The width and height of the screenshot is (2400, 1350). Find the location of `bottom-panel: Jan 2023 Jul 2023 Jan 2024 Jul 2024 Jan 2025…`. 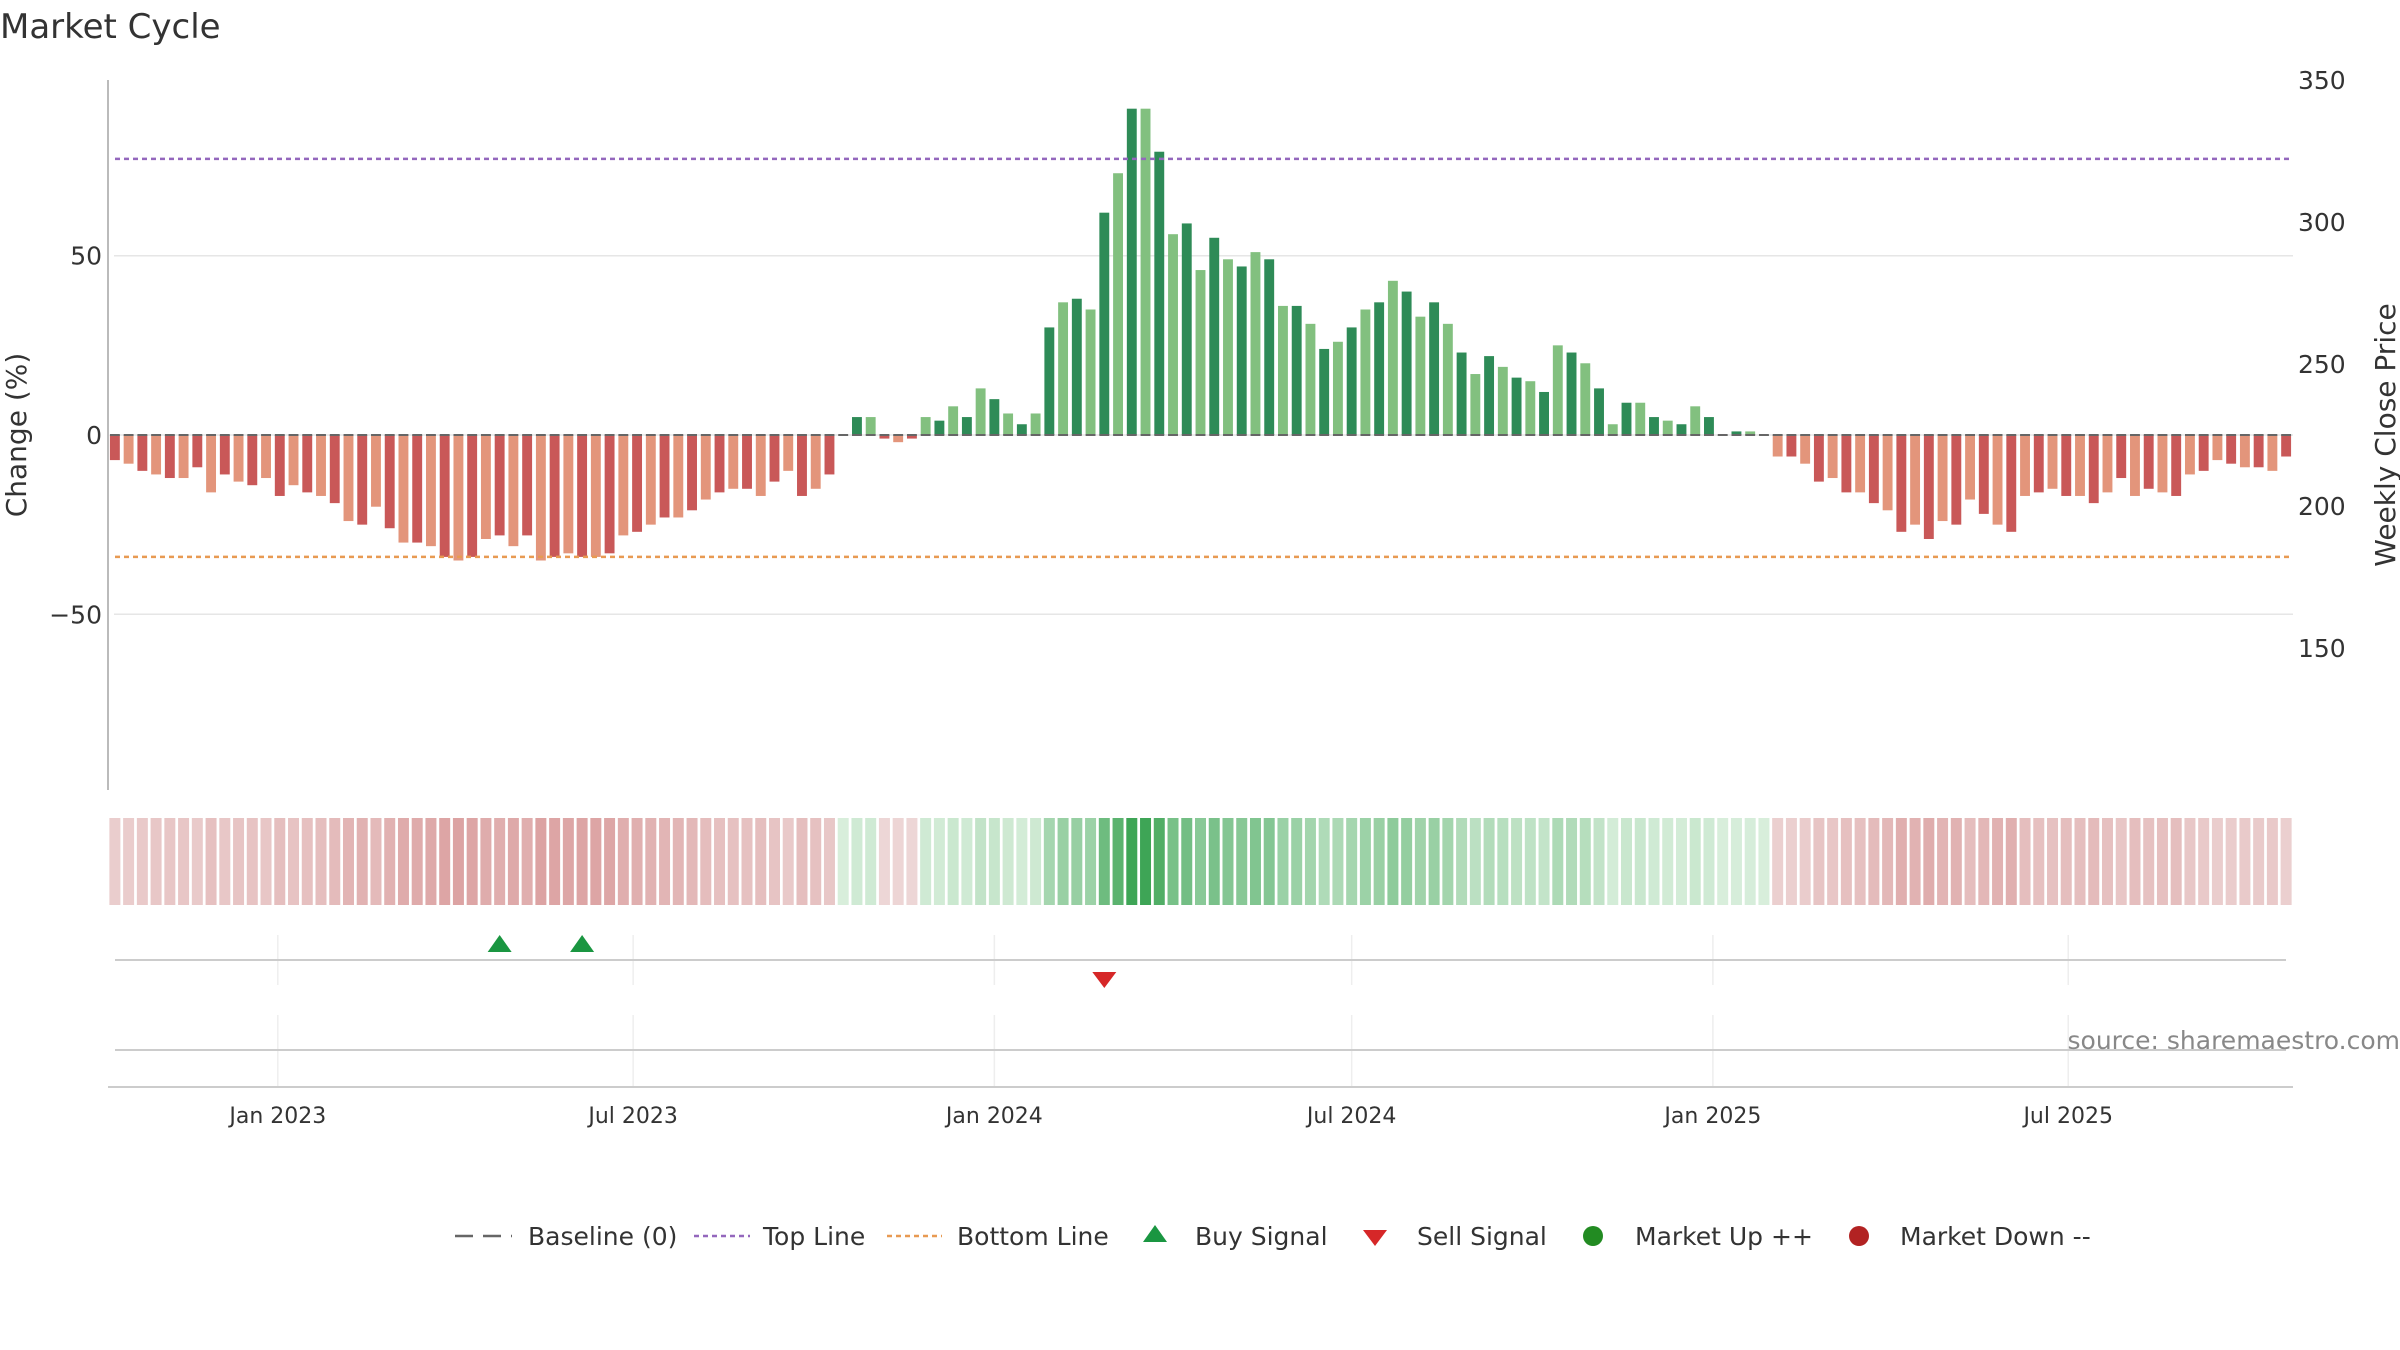

bottom-panel: Jan 2023 Jul 2023 Jan 2024 Jul 2024 Jan 2025… is located at coordinates (1254, 1072).